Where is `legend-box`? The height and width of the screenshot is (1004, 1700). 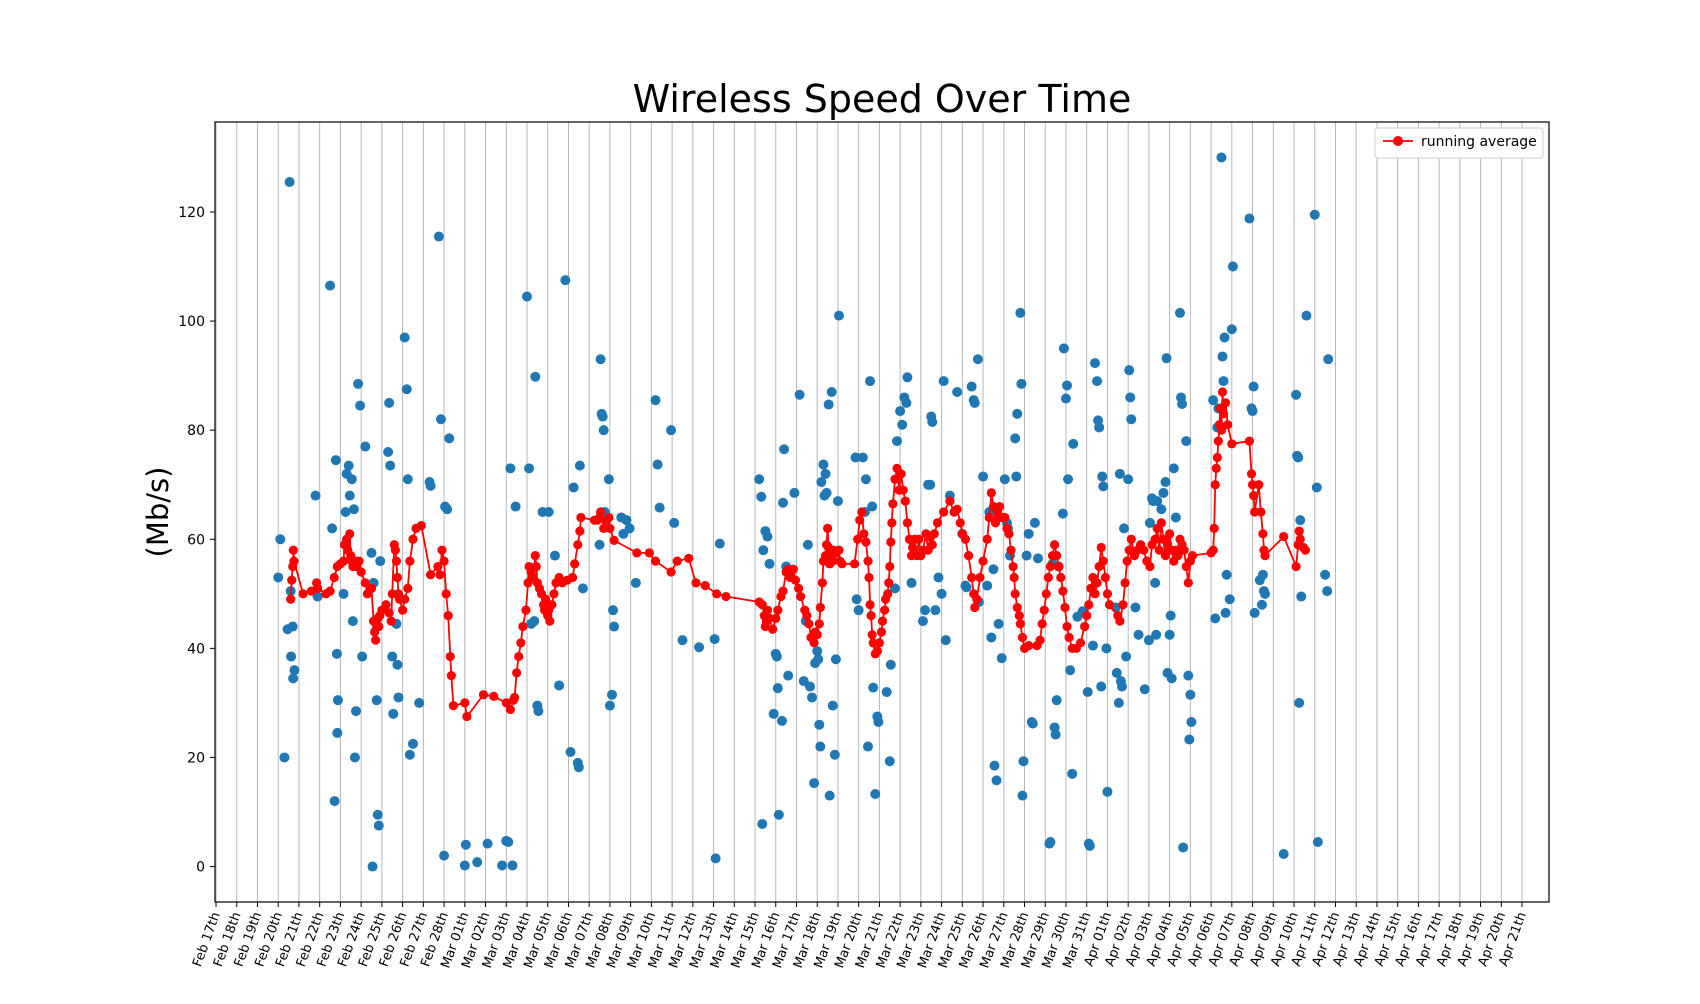
legend-box is located at coordinates (1459, 143).